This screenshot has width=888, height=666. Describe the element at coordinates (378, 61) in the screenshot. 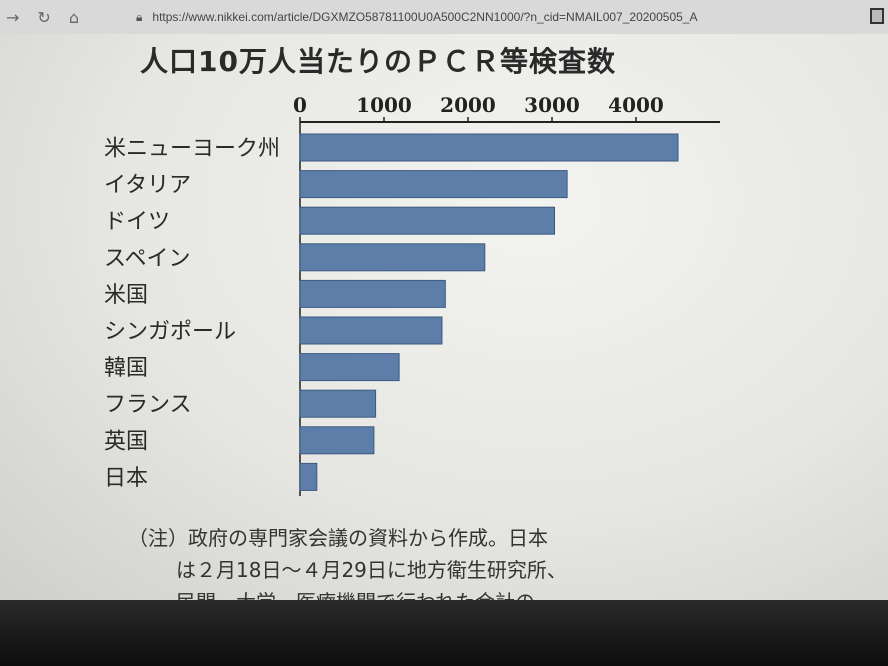

I see `chart-title: 人口10万人当たりのＰＣＲ等検査数` at that location.